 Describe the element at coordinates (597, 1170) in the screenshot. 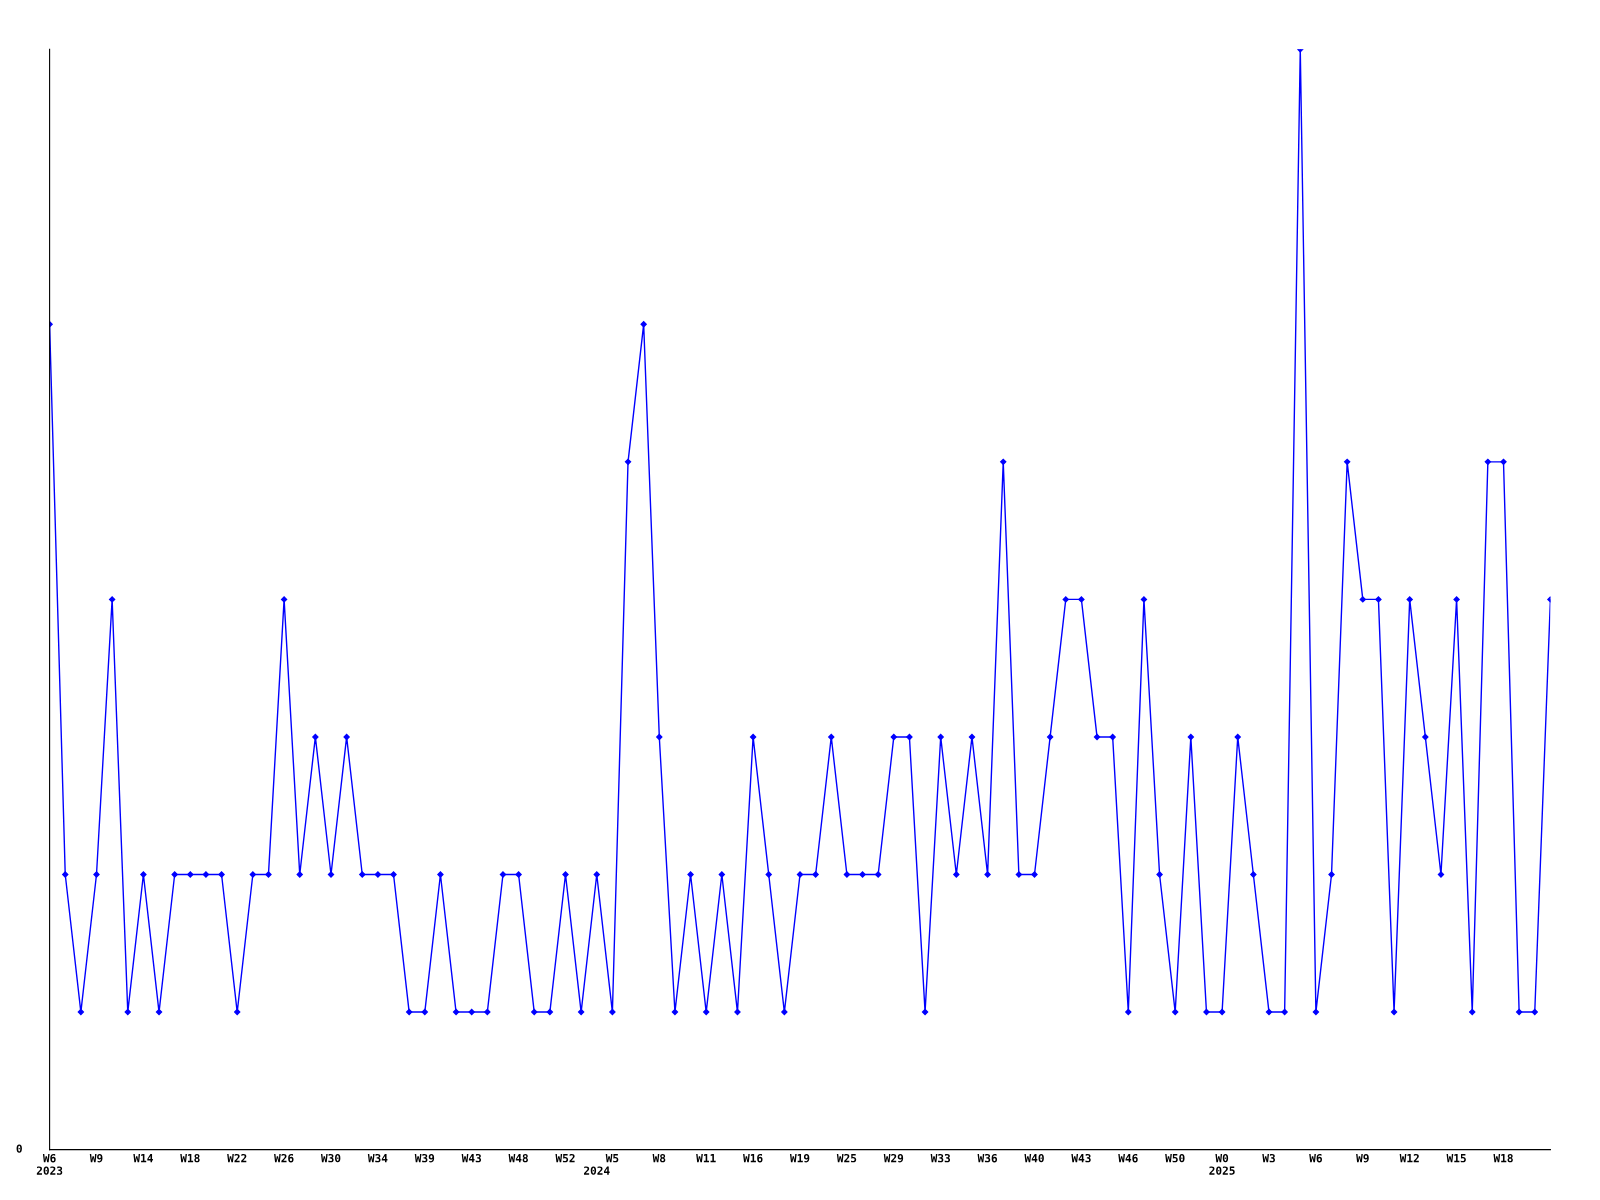

I see `x-tick-label: 2024` at that location.